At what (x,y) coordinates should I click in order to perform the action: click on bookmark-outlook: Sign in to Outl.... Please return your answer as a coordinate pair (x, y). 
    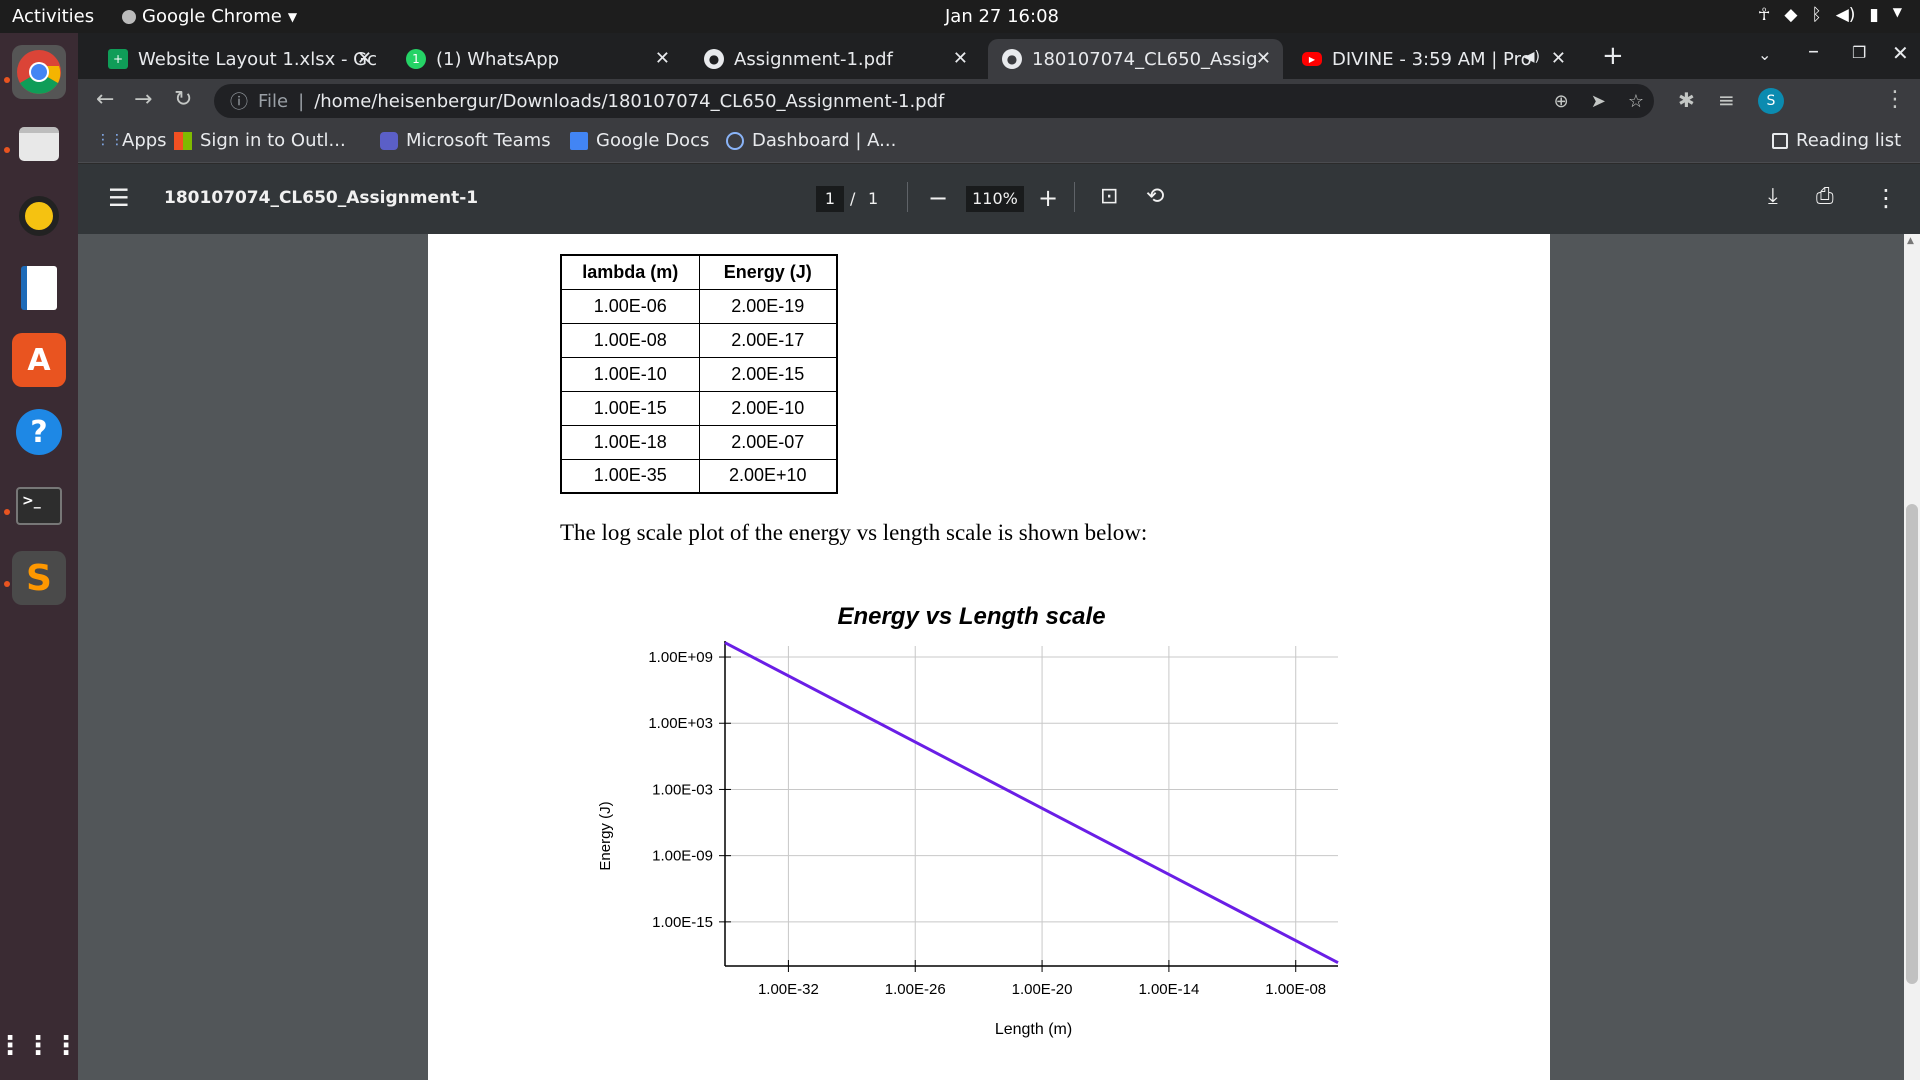
    Looking at the image, I should click on (260, 140).